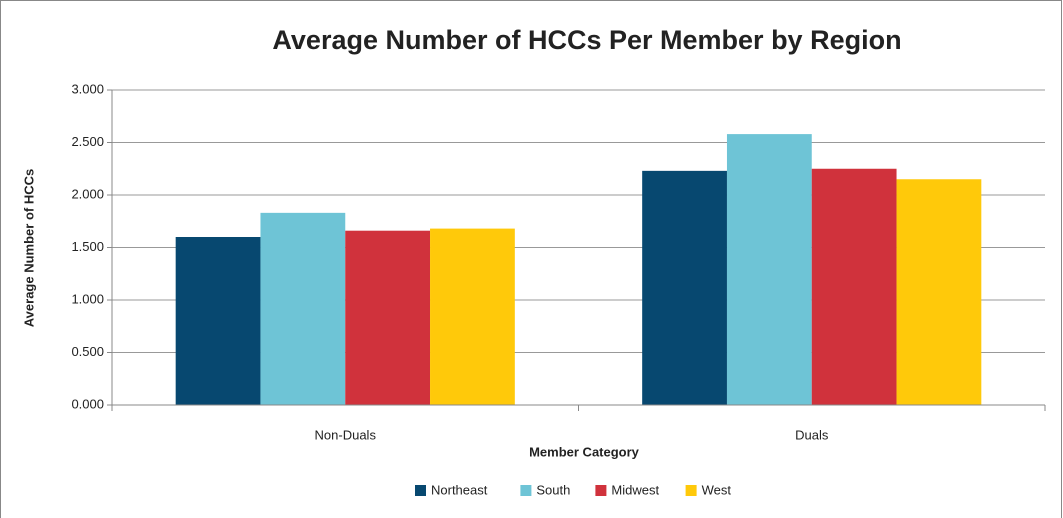  Describe the element at coordinates (87, 403) in the screenshot. I see `y-tick-label: 0.000` at that location.